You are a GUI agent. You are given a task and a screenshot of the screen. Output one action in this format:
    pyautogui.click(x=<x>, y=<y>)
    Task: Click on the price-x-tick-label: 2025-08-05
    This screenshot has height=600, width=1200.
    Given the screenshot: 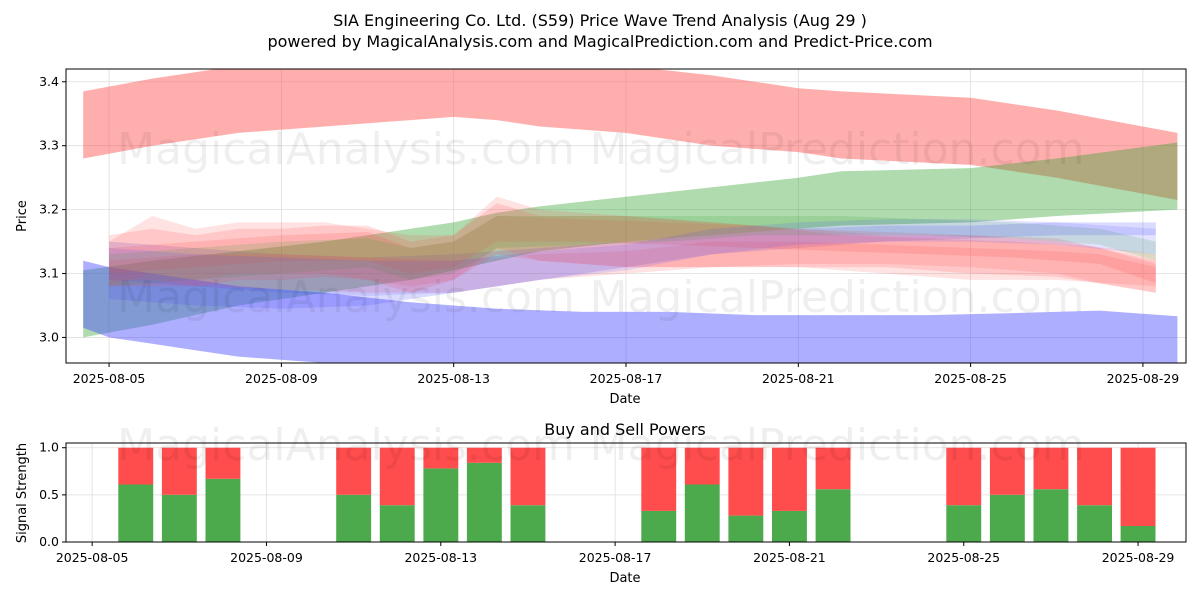 What is the action you would take?
    pyautogui.click(x=109, y=378)
    